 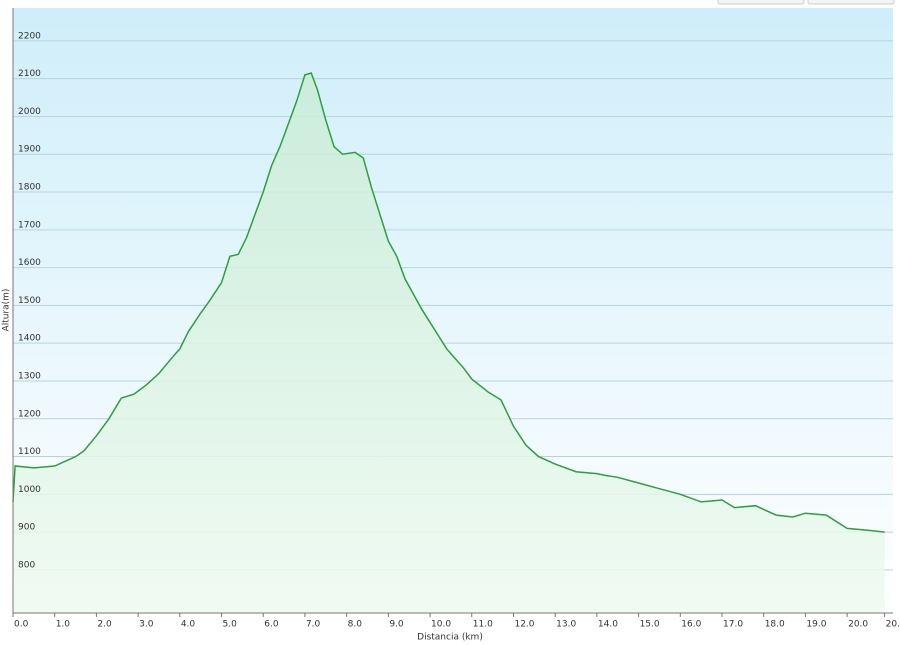 What do you see at coordinates (29, 112) in the screenshot?
I see `y-tick-label: 2000` at bounding box center [29, 112].